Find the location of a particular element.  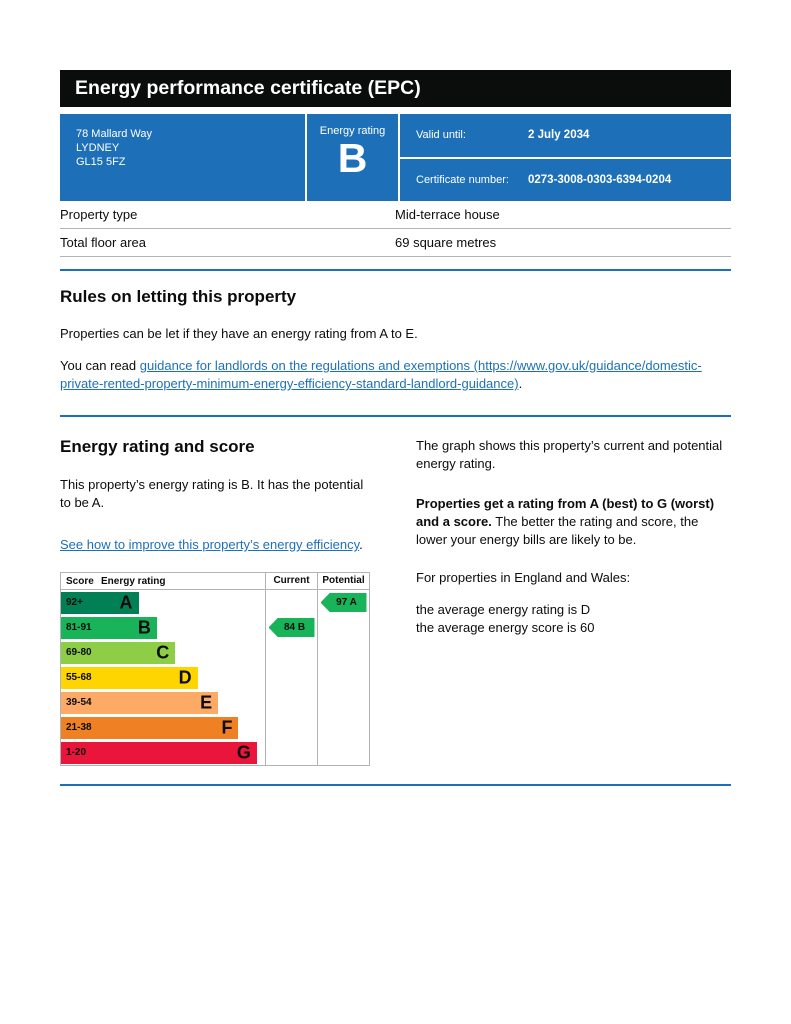

table-row-floor-area: Total floor area 69 square metres is located at coordinates (395, 243).